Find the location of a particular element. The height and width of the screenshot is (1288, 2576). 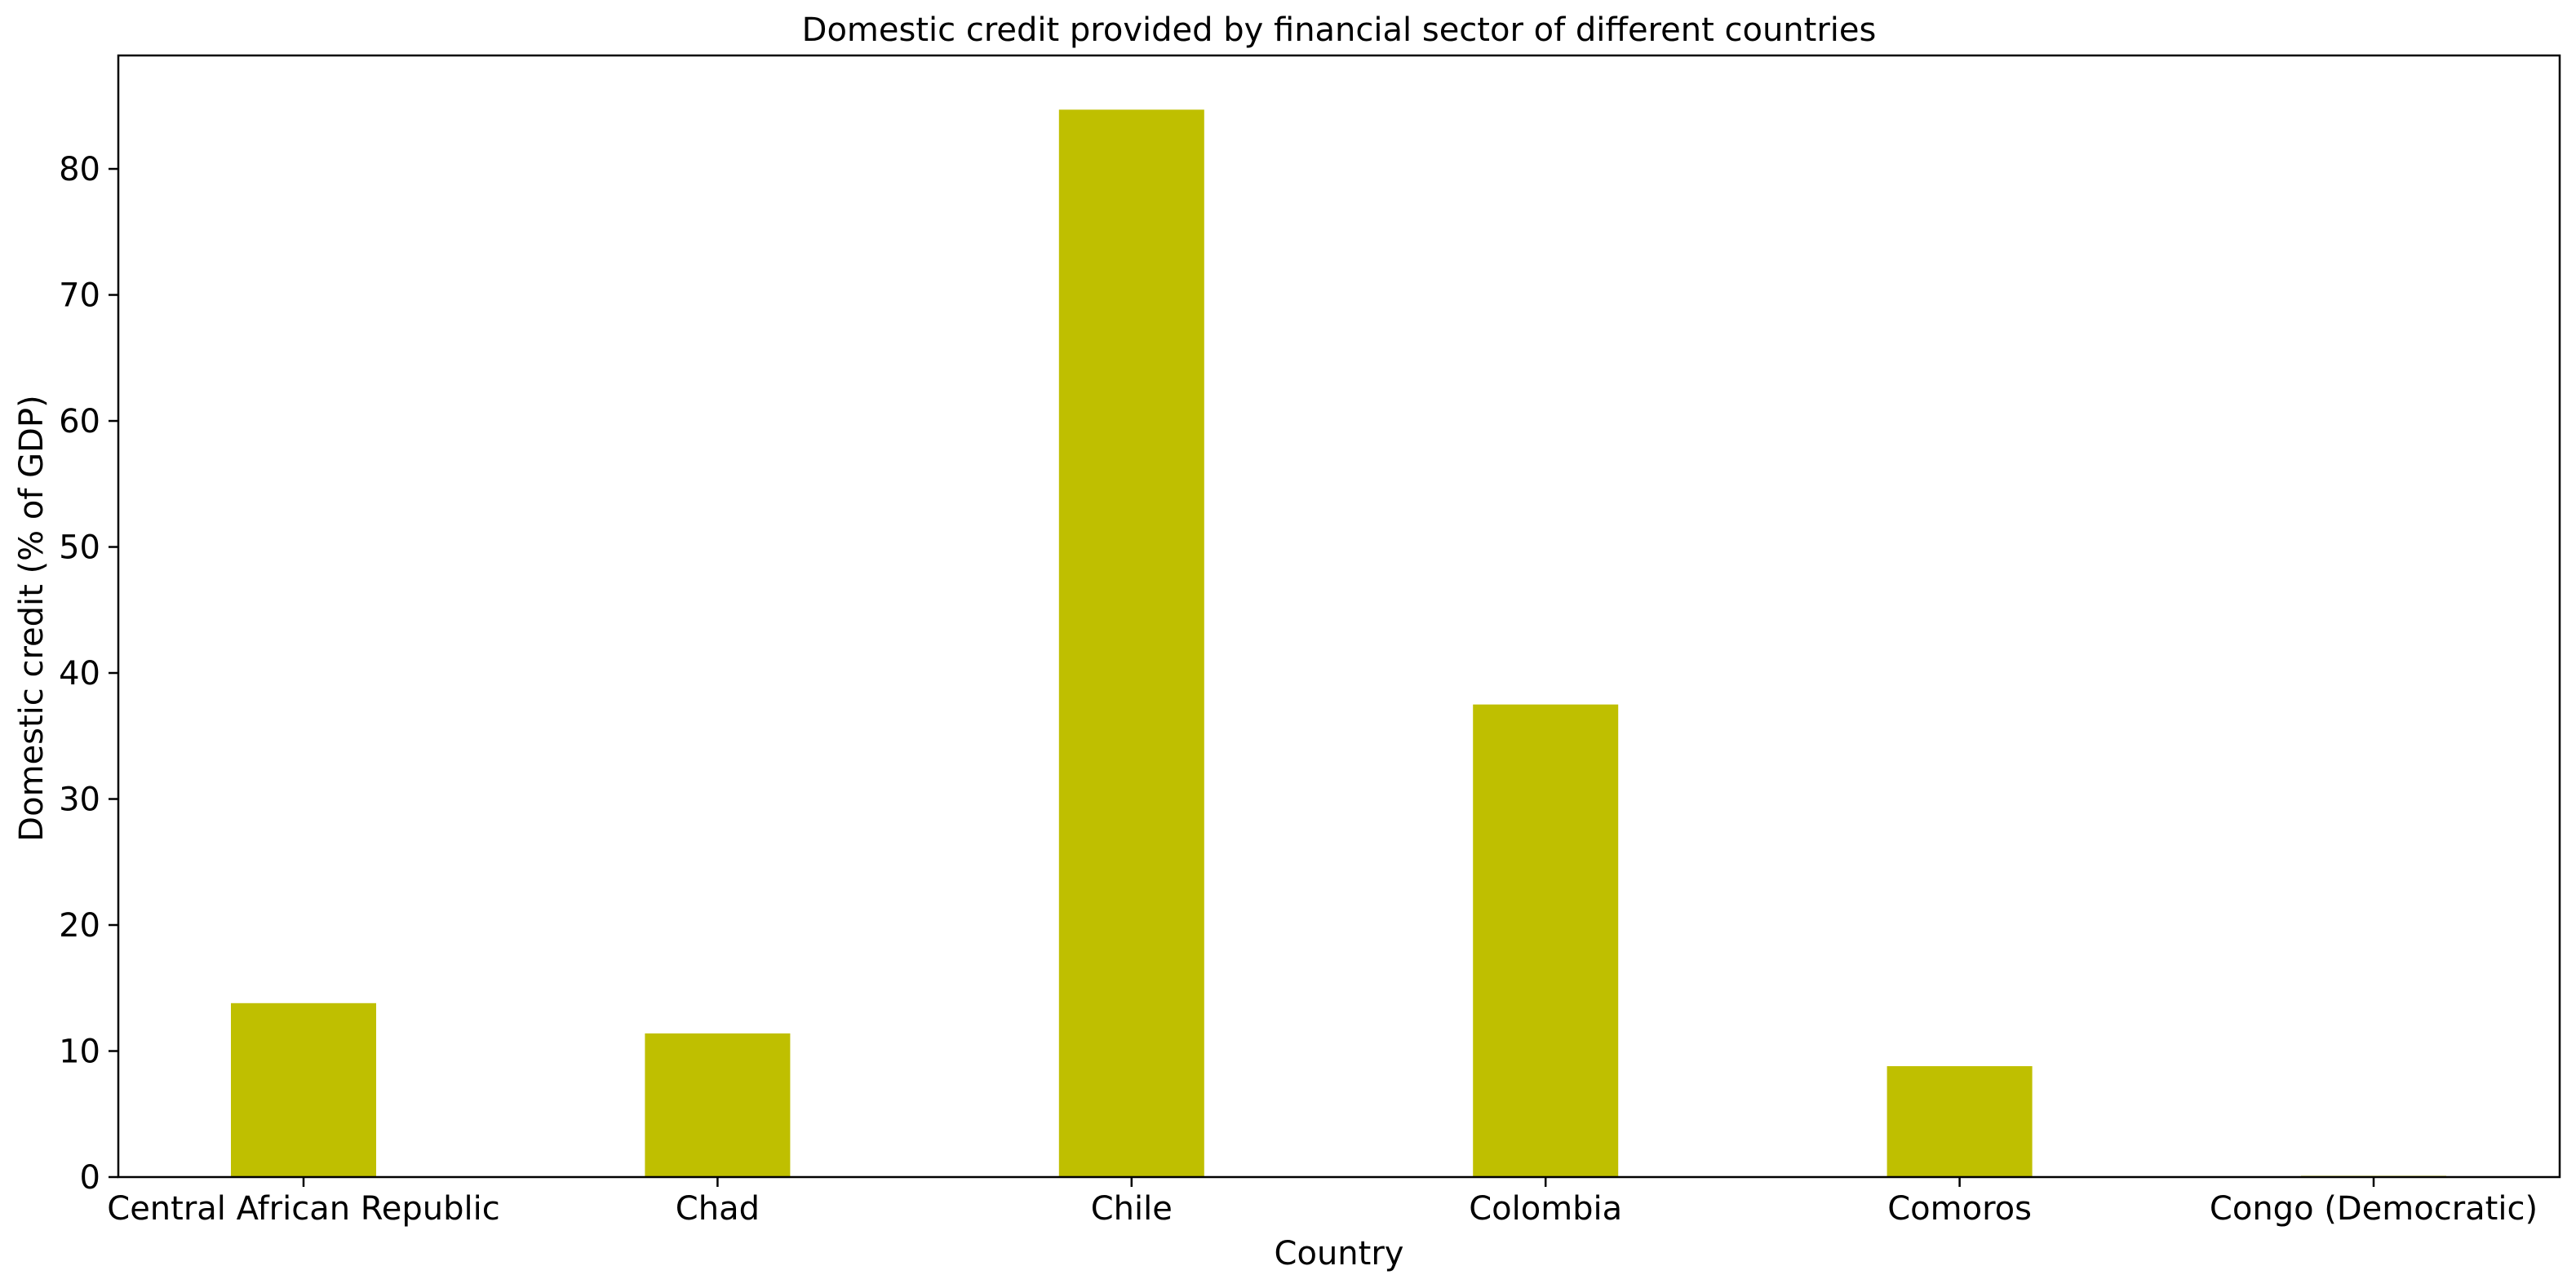

bar-chad is located at coordinates (718, 1105).